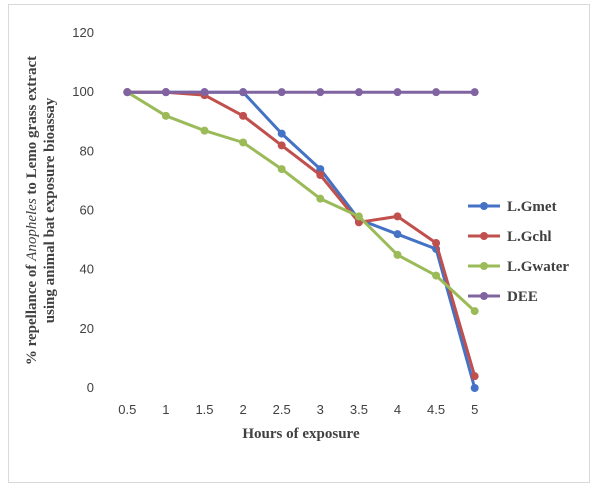 The image size is (600, 491). I want to click on x-tick-label: 1, so click(165, 409).